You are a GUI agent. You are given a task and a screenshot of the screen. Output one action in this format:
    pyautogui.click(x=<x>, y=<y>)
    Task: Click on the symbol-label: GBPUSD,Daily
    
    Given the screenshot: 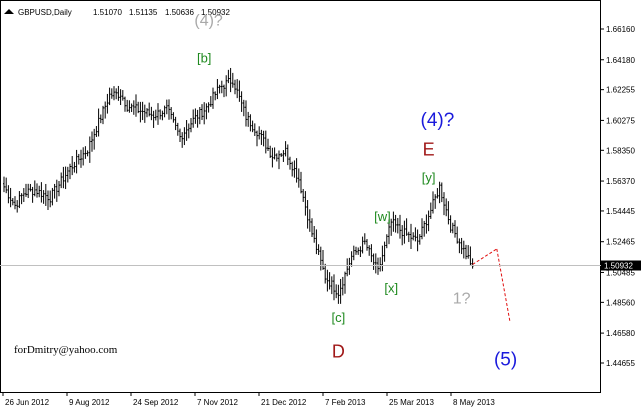 What is the action you would take?
    pyautogui.click(x=45, y=12)
    